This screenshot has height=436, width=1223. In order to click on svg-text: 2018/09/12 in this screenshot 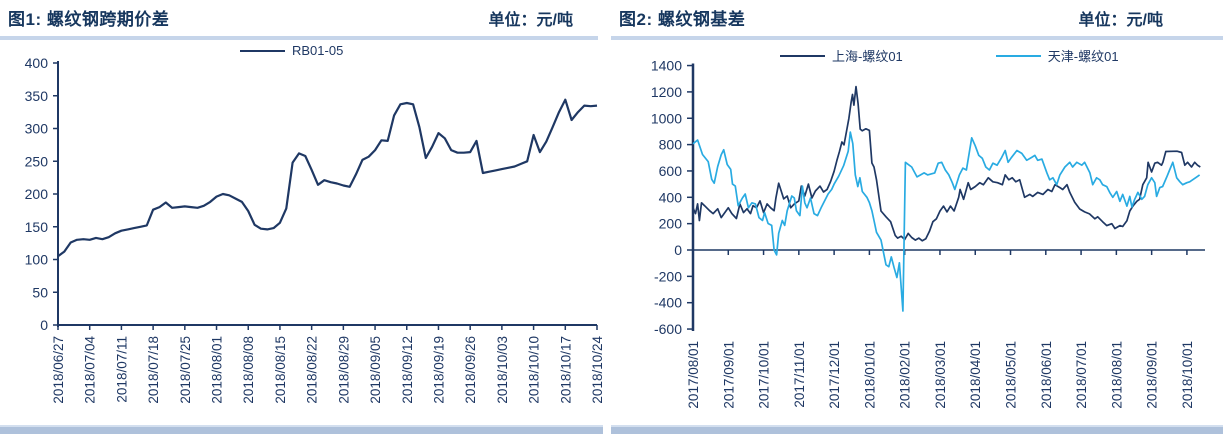, I will do `click(407, 370)`.